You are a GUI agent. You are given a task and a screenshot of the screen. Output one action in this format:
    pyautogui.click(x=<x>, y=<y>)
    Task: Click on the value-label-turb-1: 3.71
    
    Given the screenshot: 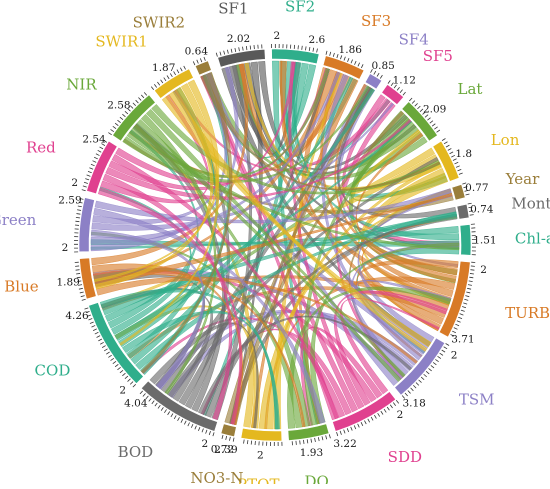 What is the action you would take?
    pyautogui.click(x=462, y=340)
    